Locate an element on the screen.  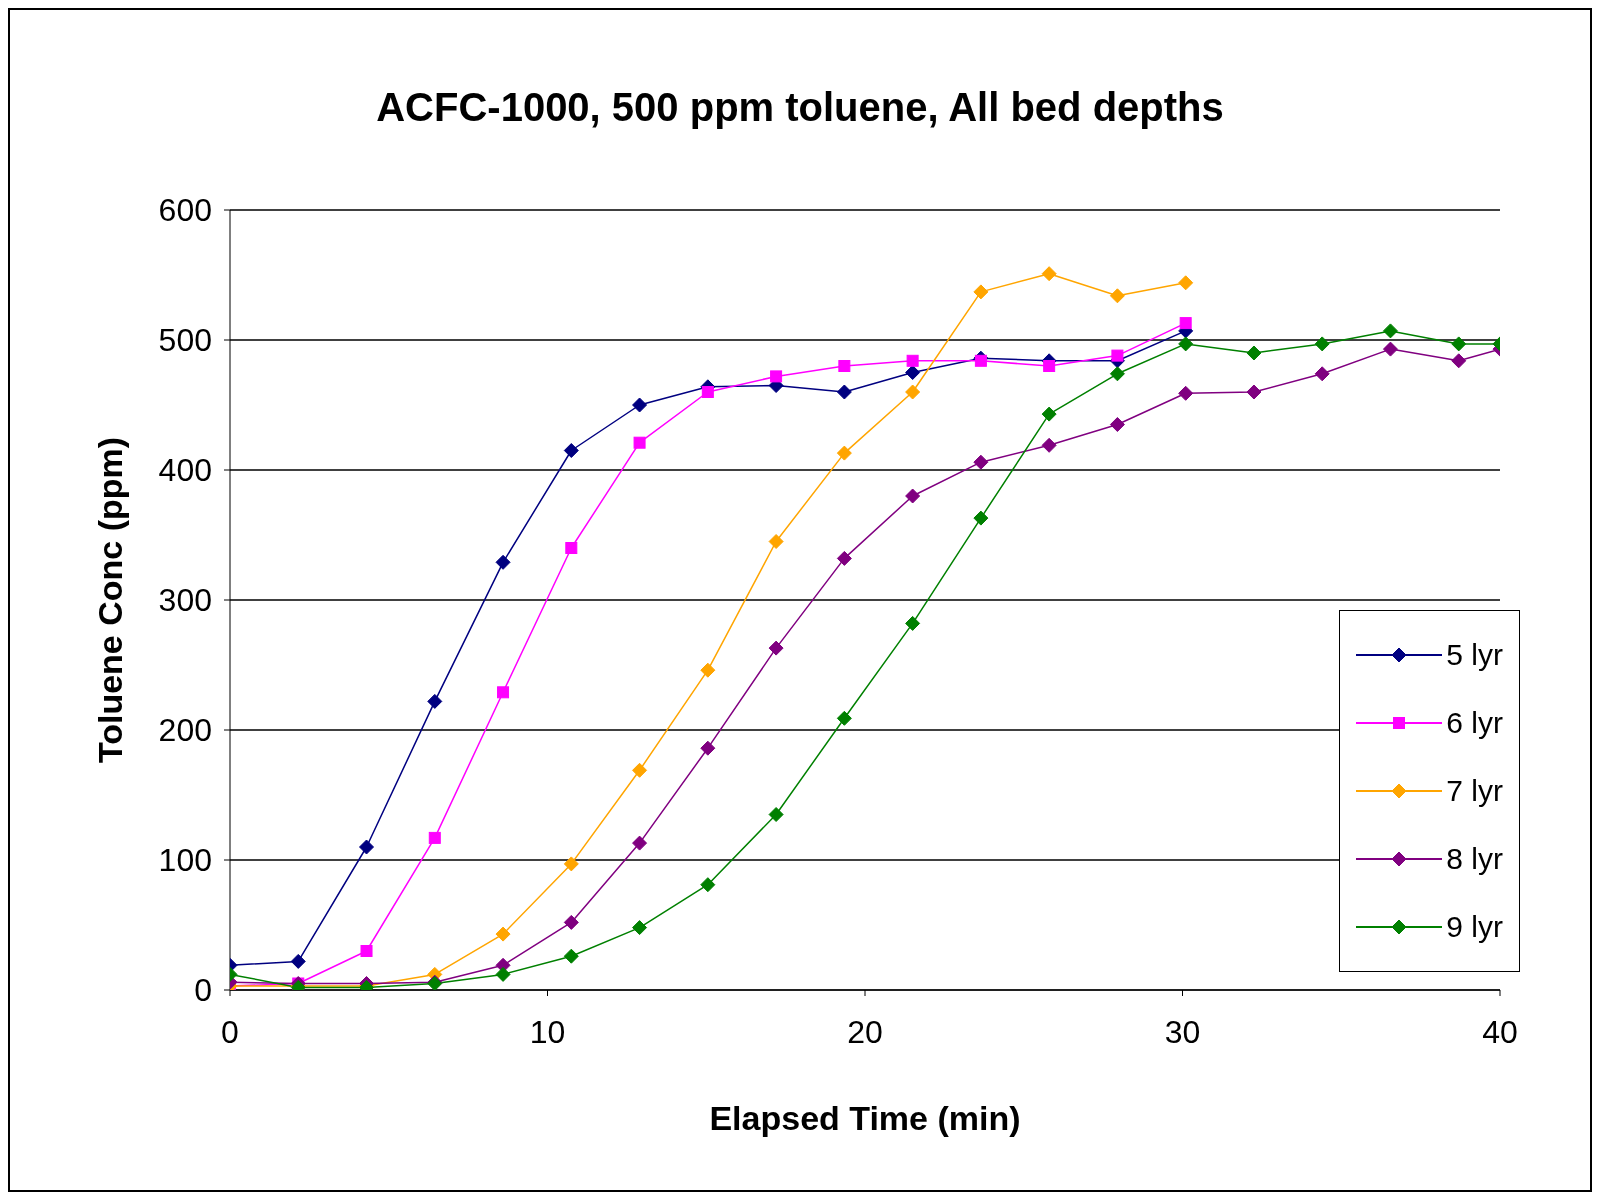
y-tick-label: 600 is located at coordinates (185, 210).